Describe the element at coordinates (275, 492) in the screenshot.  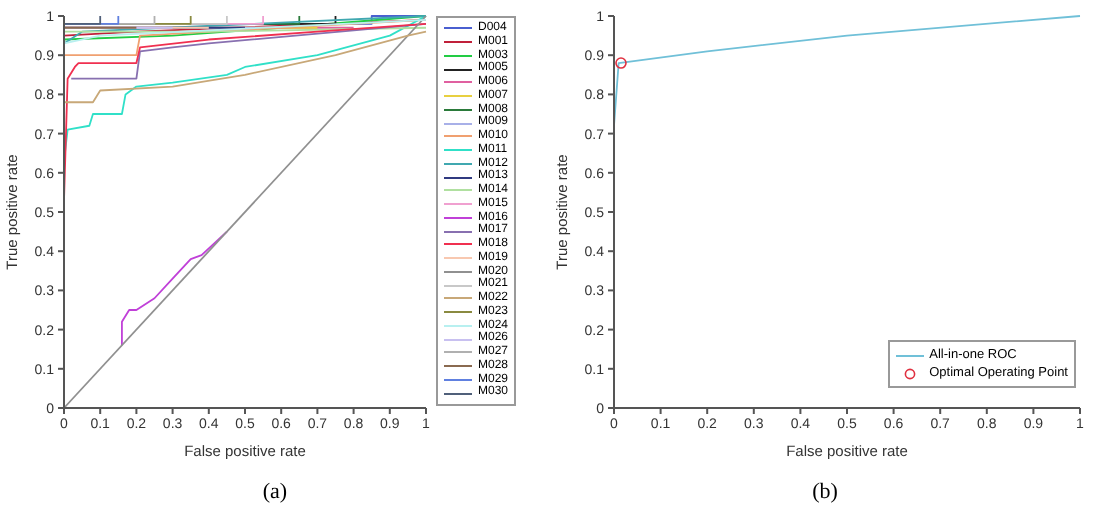
I see `text: (a)` at that location.